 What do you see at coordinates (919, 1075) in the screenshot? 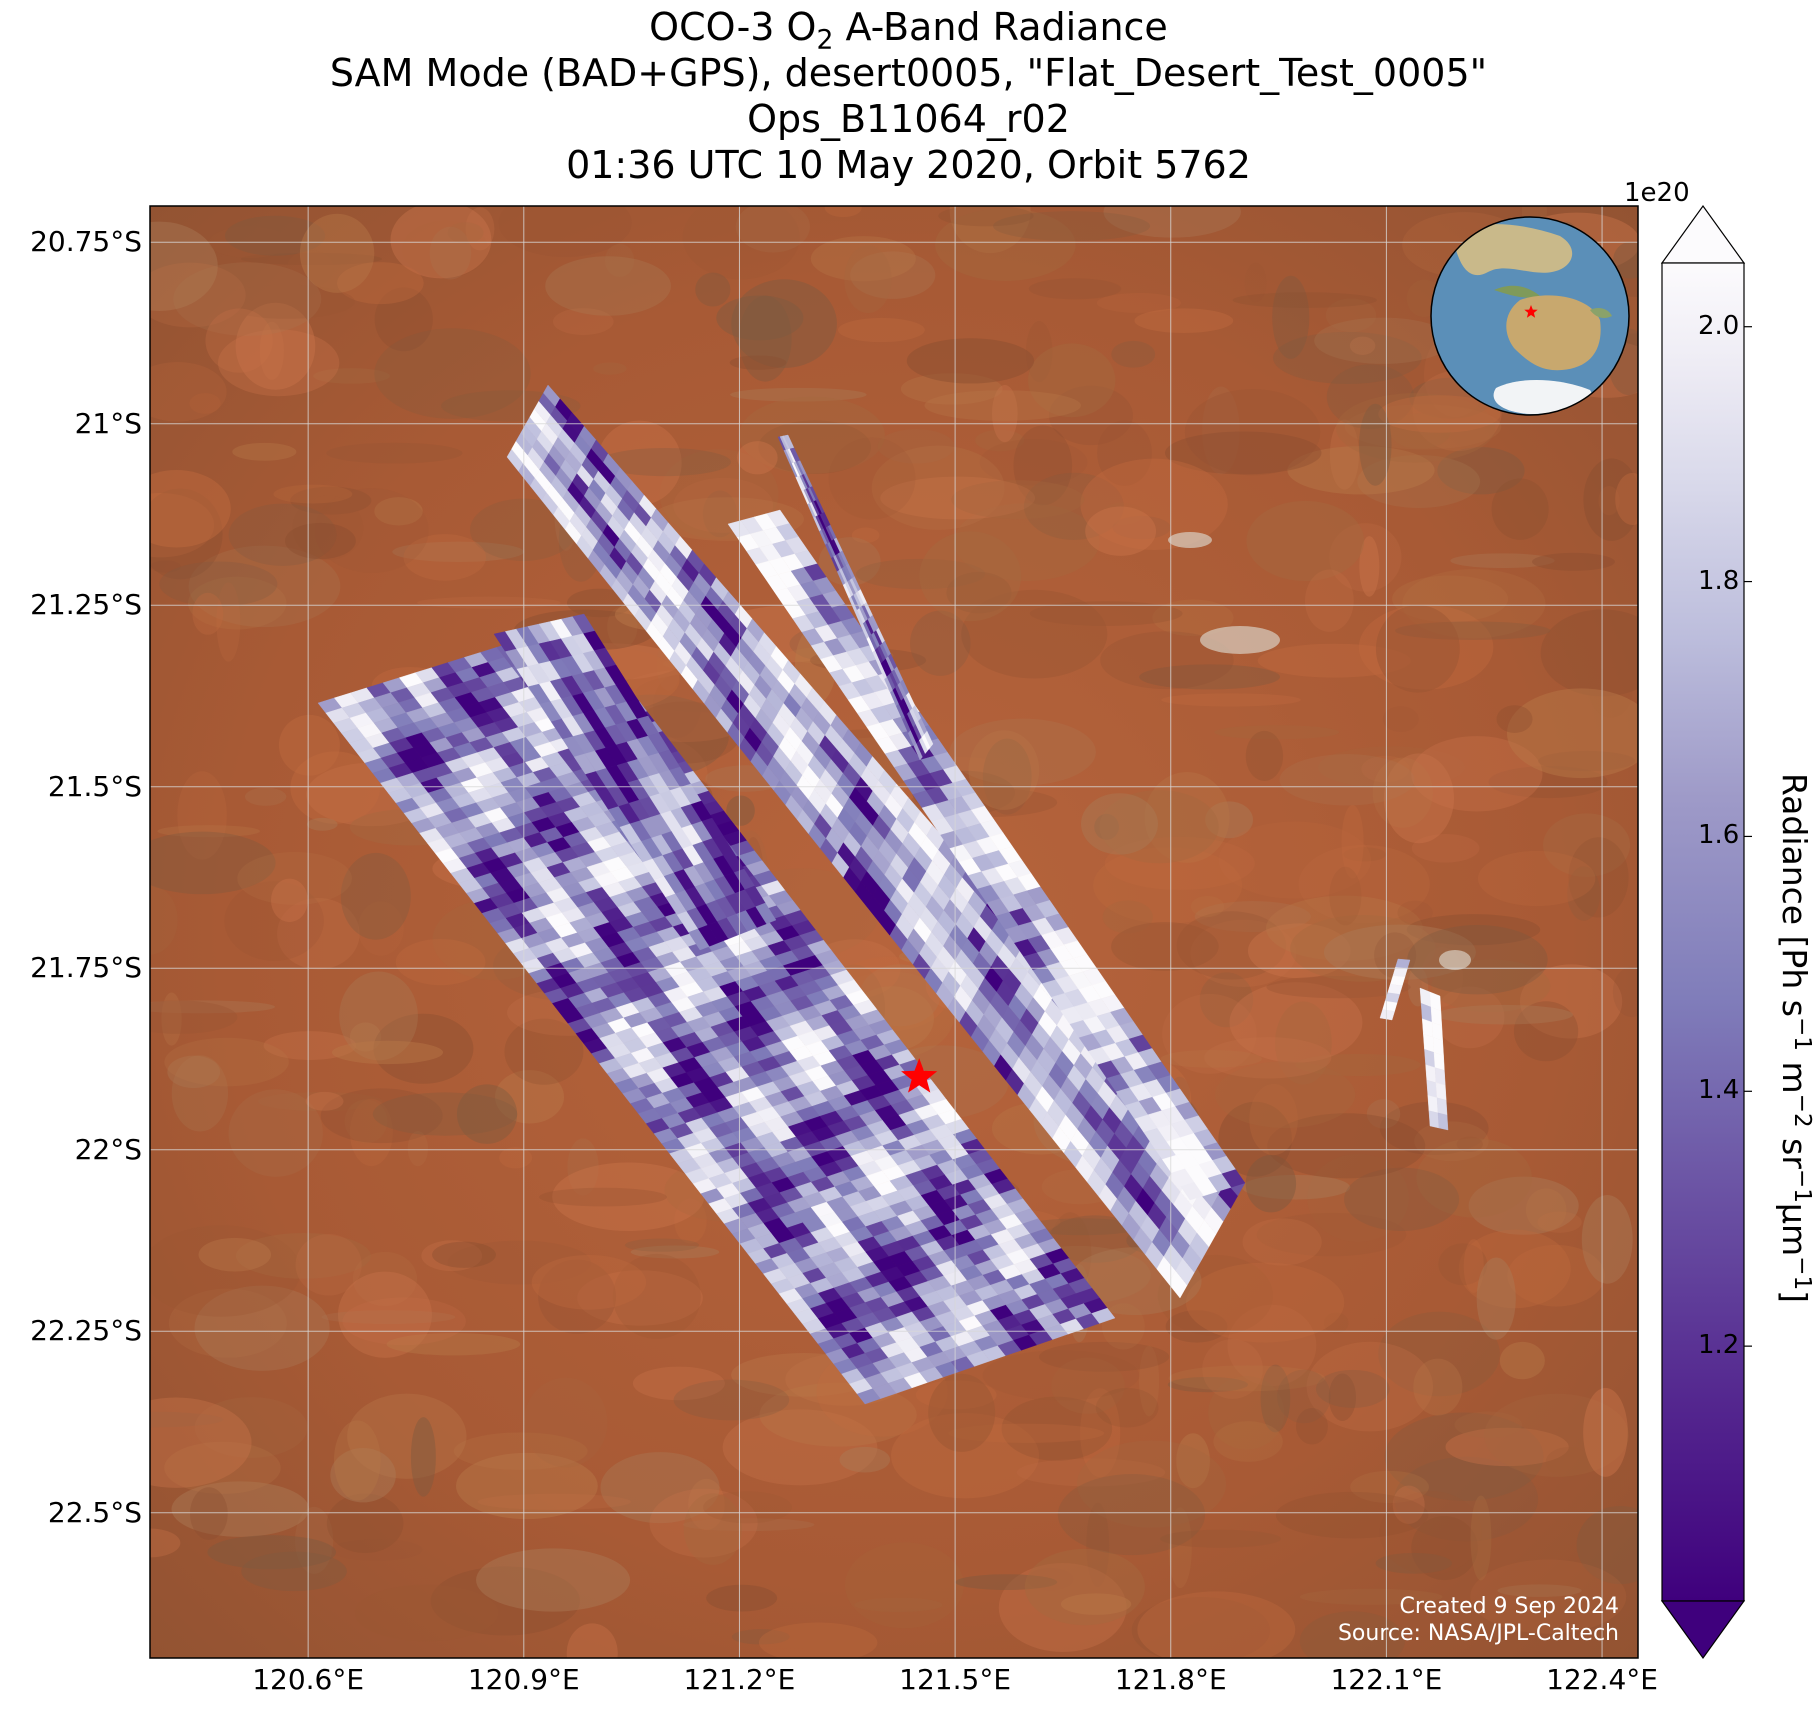
I see `target-star-icon` at bounding box center [919, 1075].